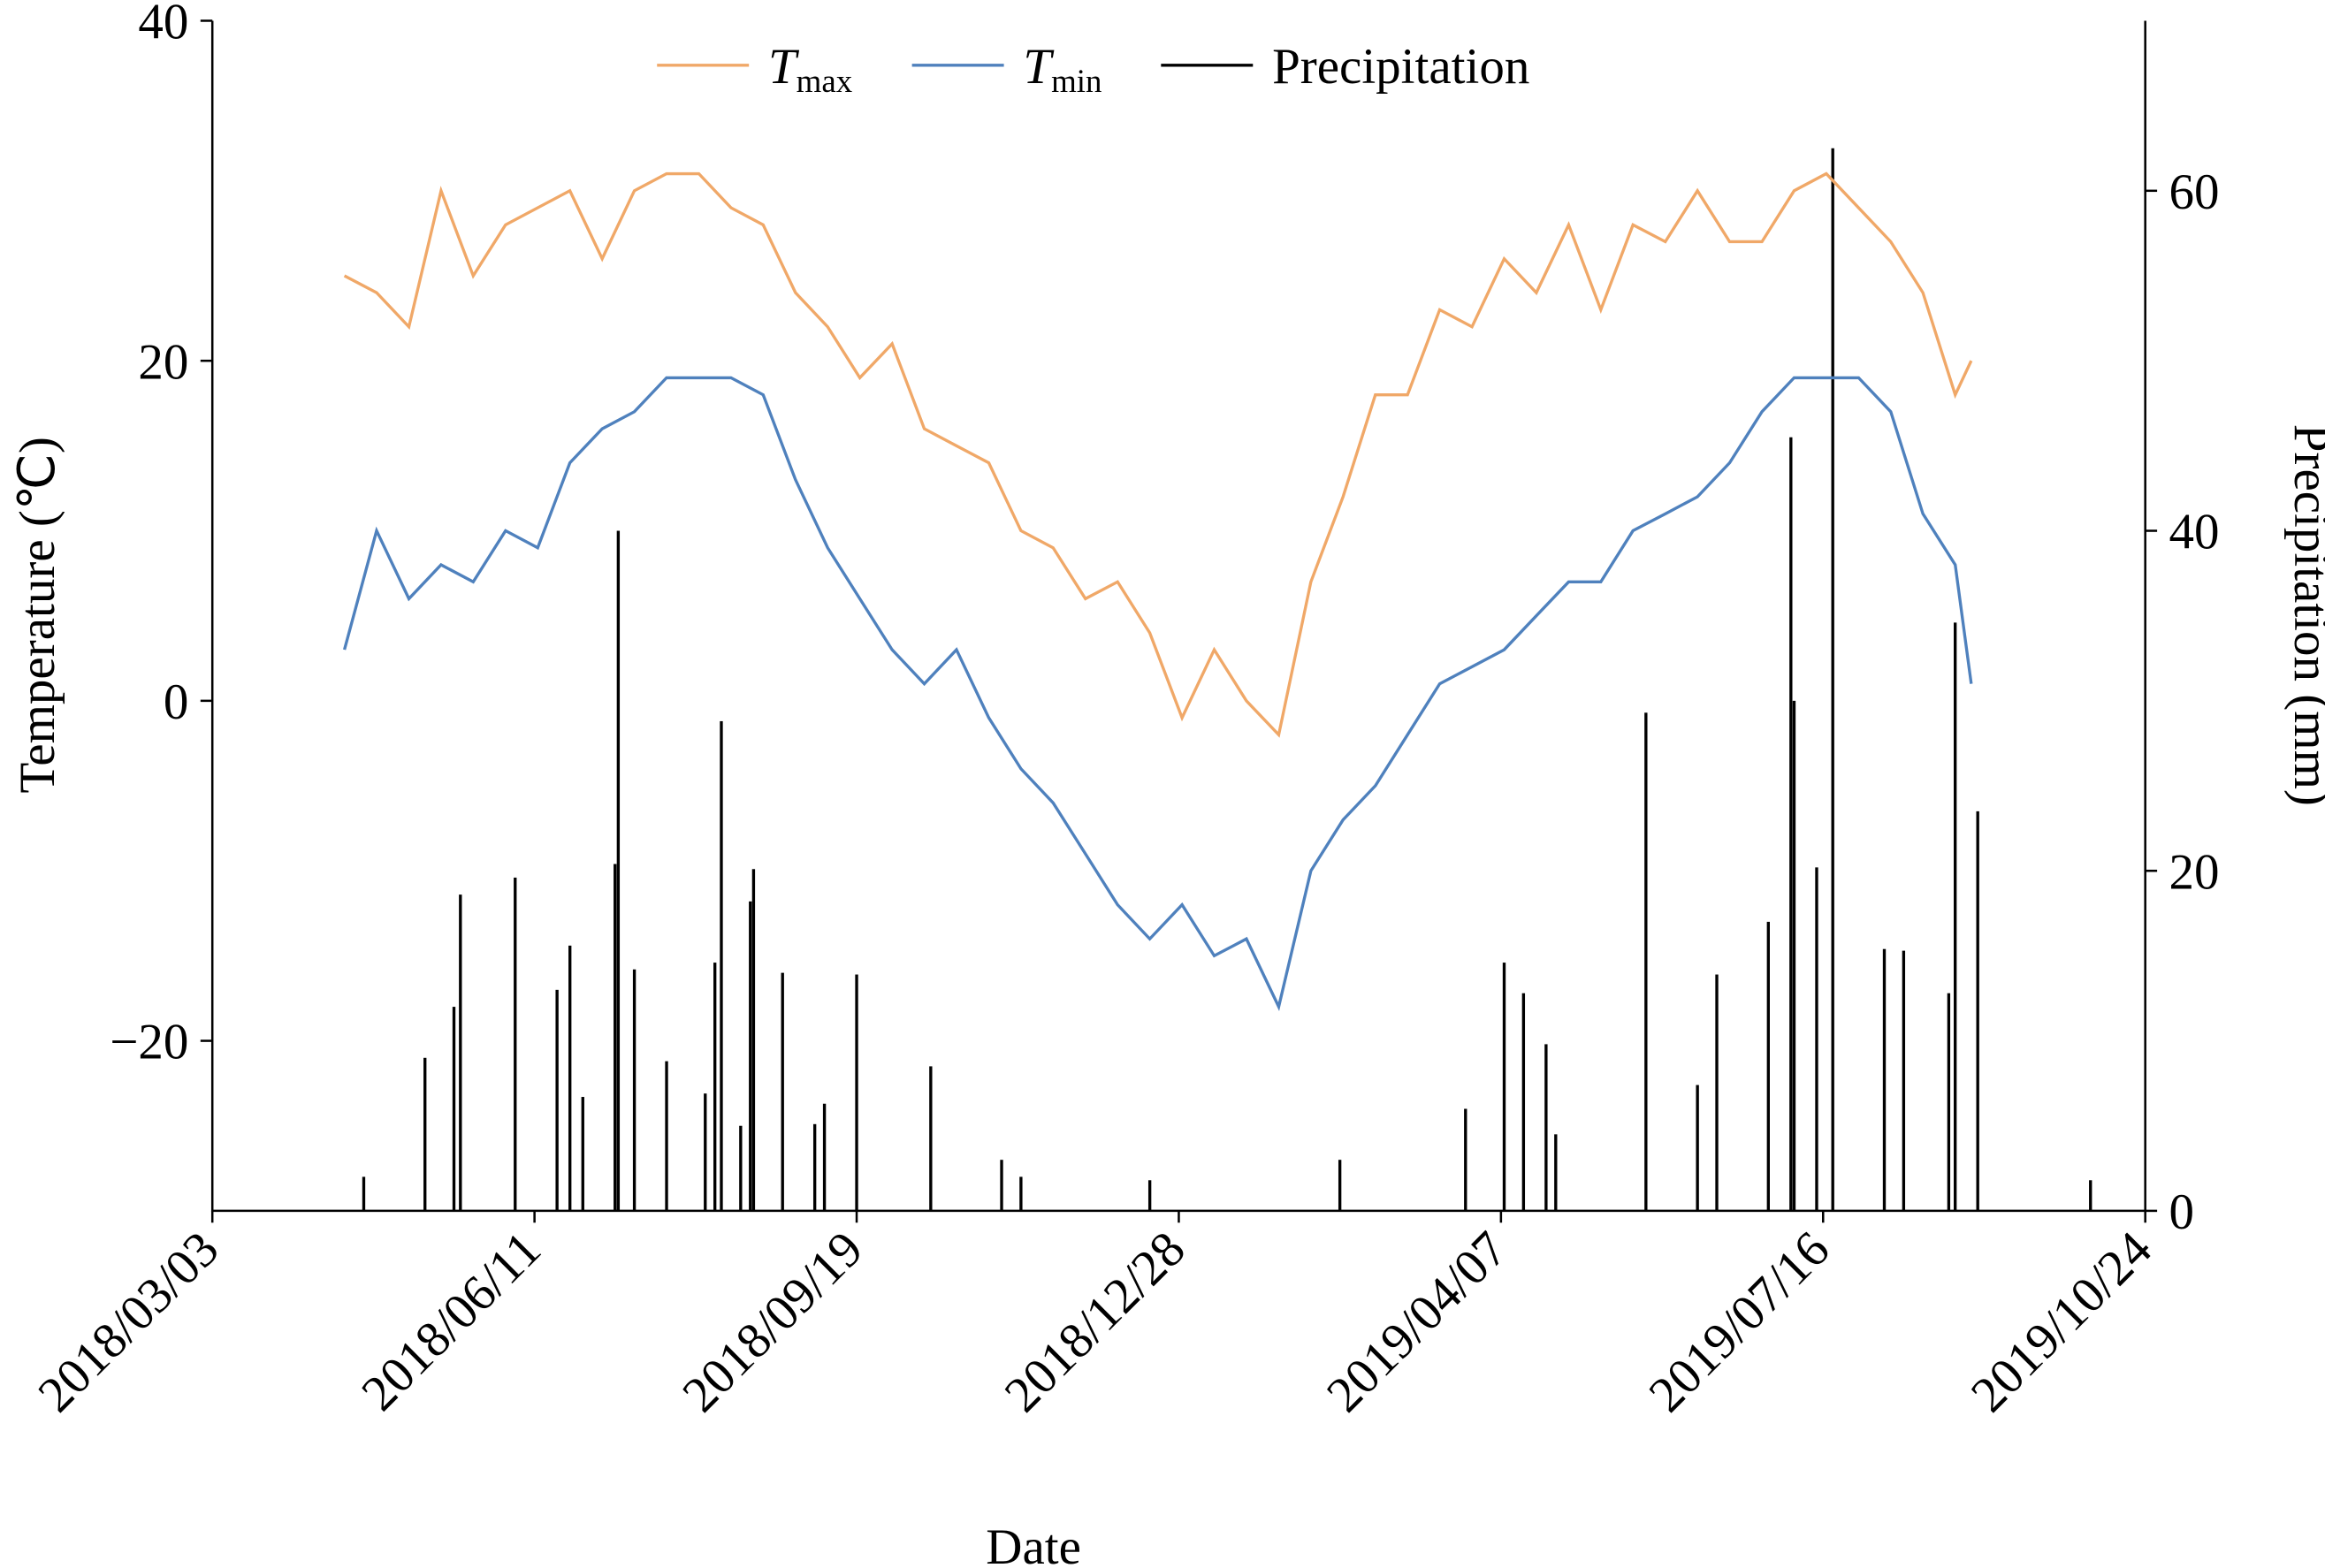 This screenshot has height=1568, width=2325. I want to click on y-tick-label: 40, so click(163, 25).